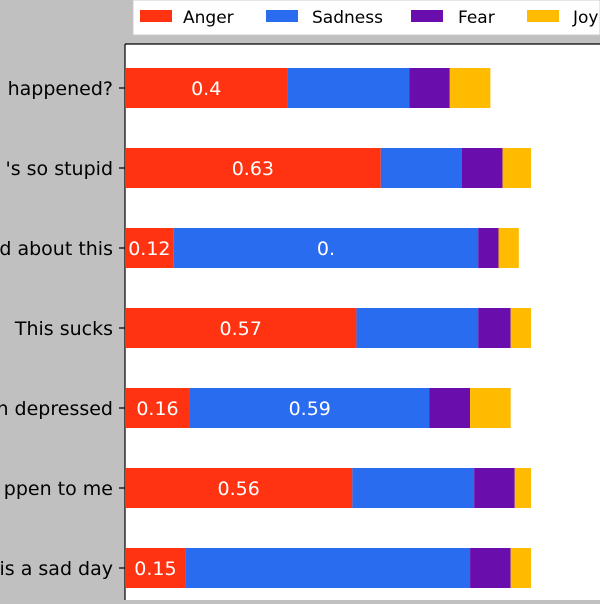  What do you see at coordinates (208, 18) in the screenshot?
I see `legend-label-anger: Anger` at bounding box center [208, 18].